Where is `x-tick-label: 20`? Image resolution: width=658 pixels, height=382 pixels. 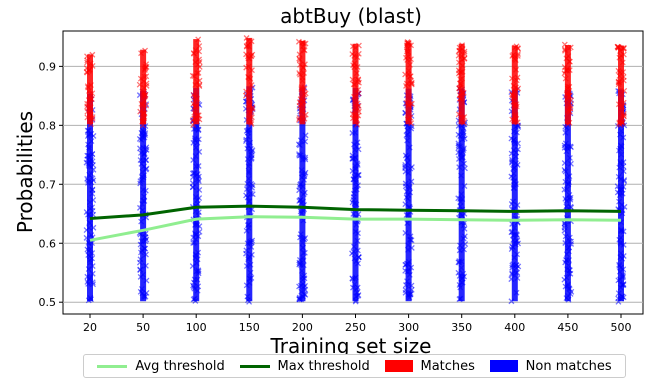
x-tick-label: 20 is located at coordinates (90, 327).